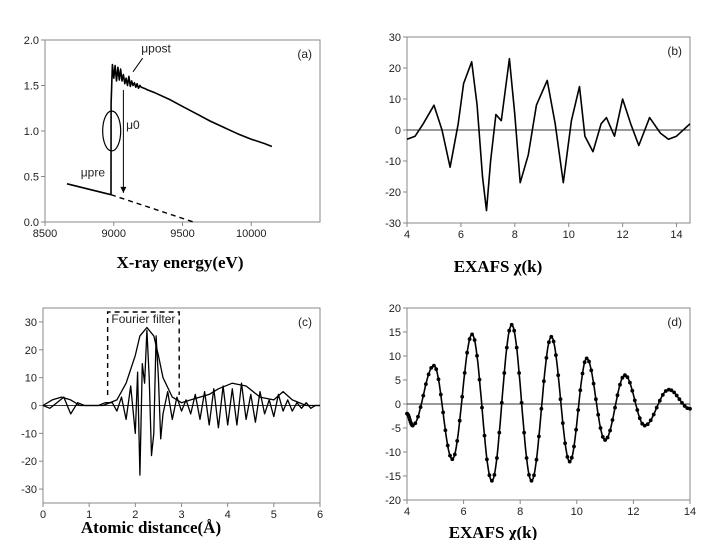  I want to click on y-tick-label: 1.5, so click(31, 87).